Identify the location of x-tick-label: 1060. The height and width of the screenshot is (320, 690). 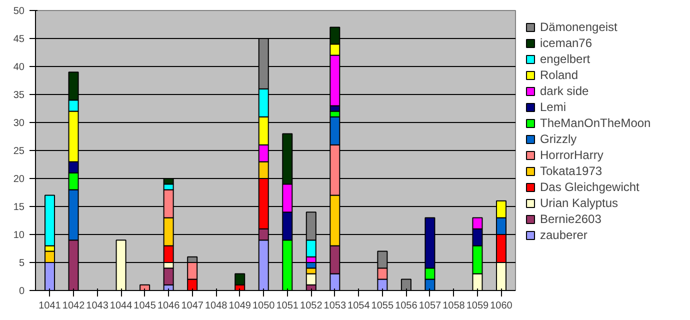
(501, 306).